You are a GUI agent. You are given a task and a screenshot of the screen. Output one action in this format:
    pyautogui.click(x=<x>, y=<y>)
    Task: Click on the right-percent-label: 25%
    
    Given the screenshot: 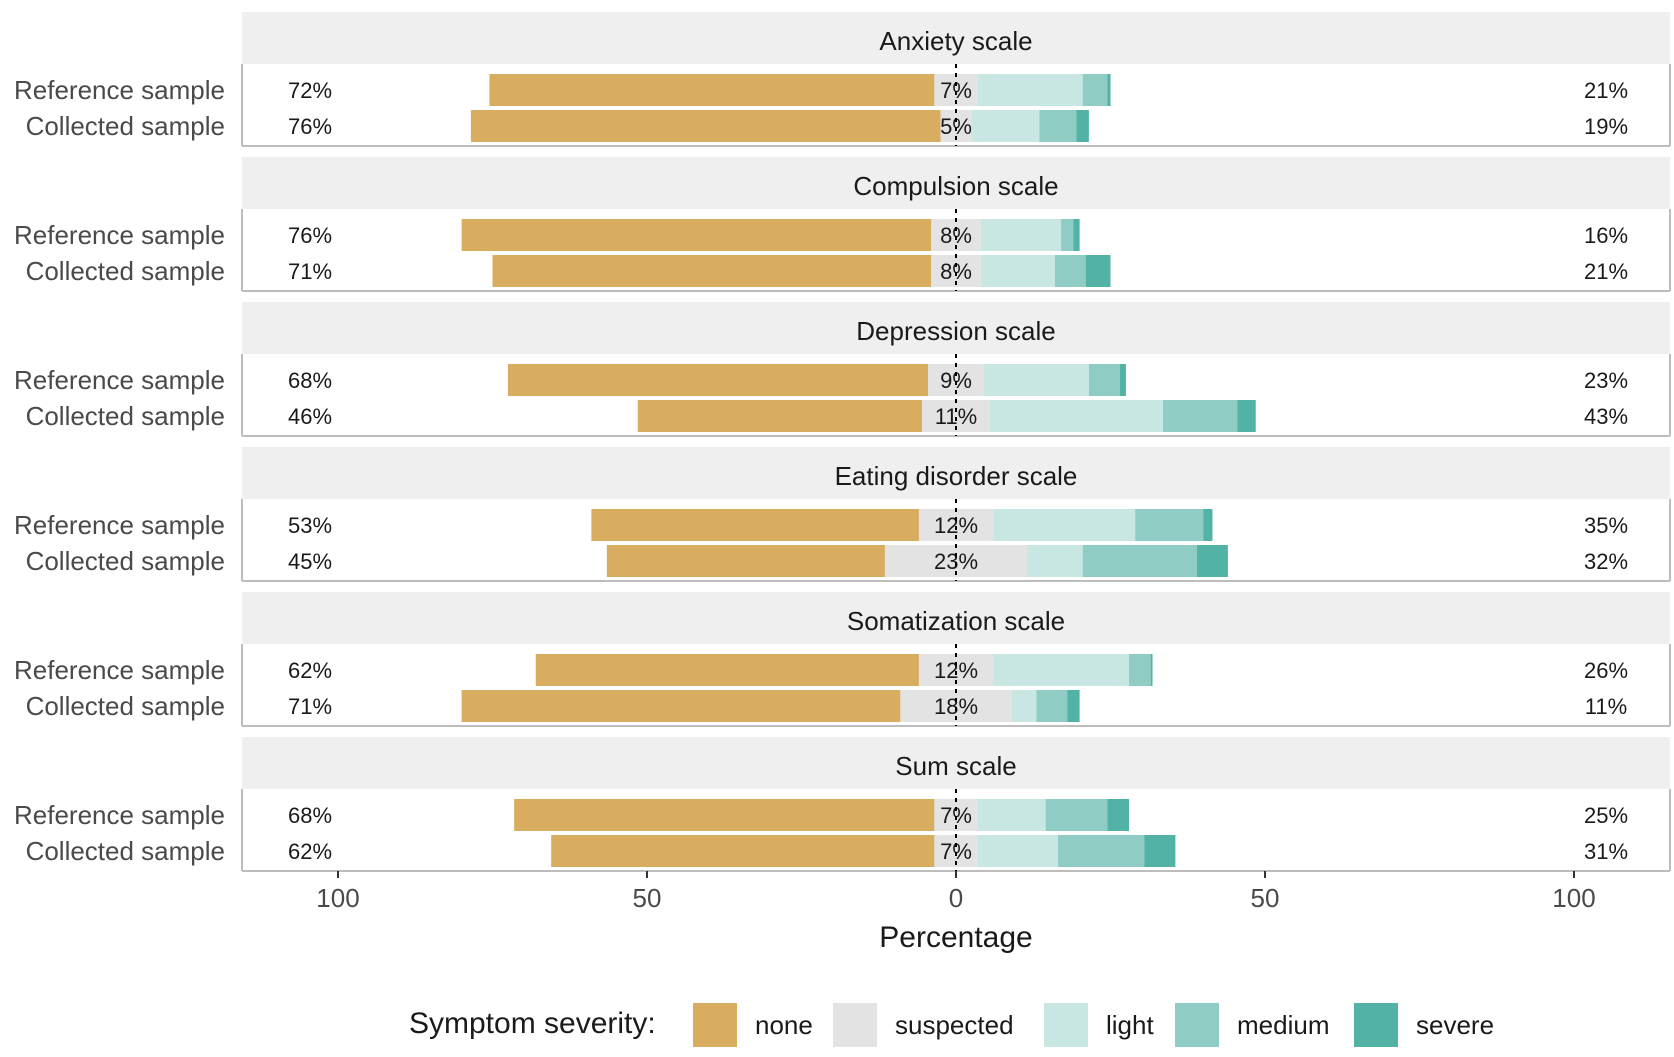 What is the action you would take?
    pyautogui.click(x=1606, y=815)
    